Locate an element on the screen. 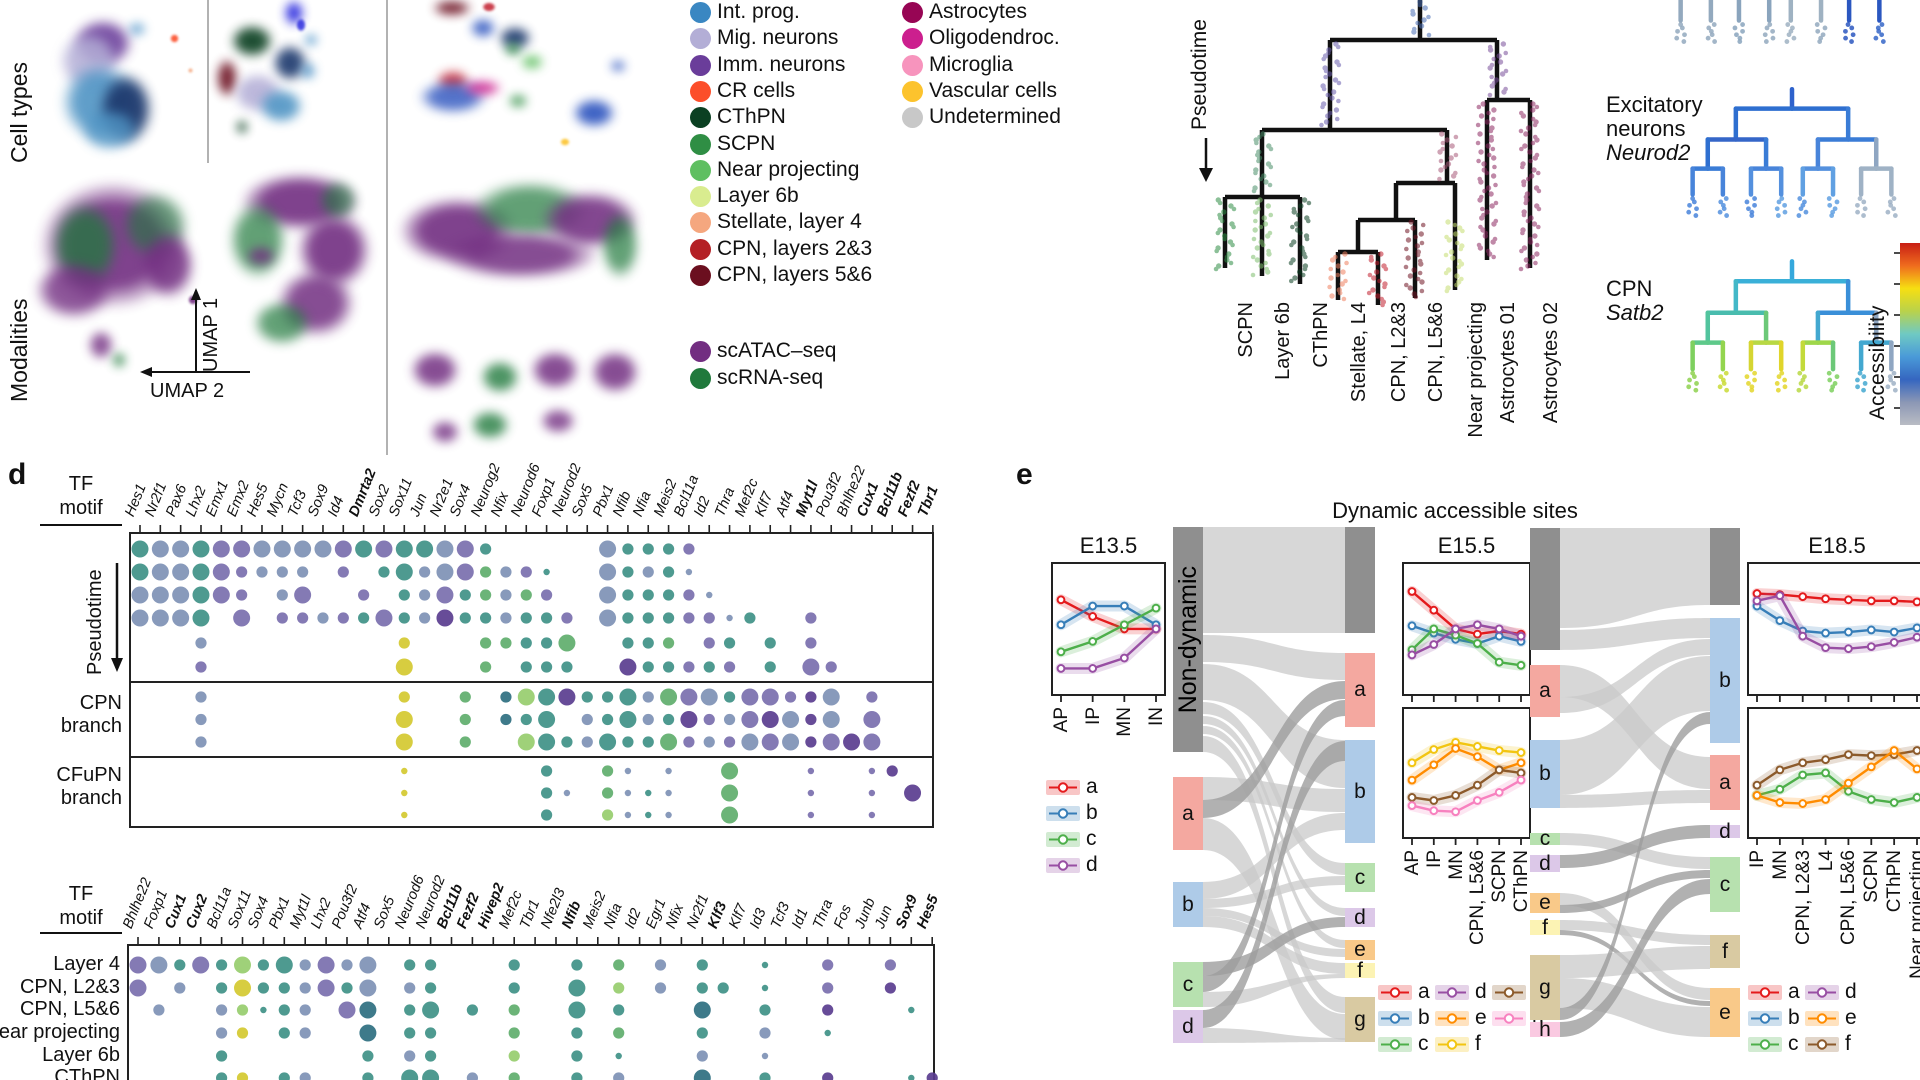  legend-label-celltype: Stellate, layer 4 is located at coordinates (789, 222).